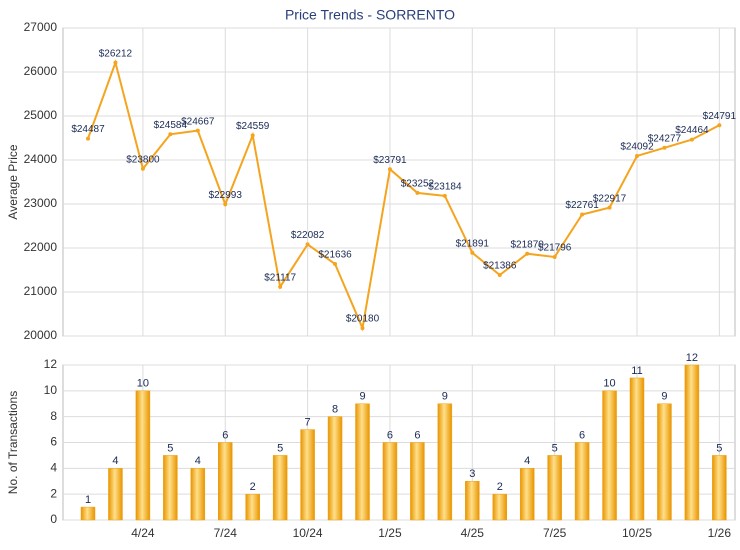 The width and height of the screenshot is (740, 550). I want to click on y-axis-label: Average Price, so click(13, 181).